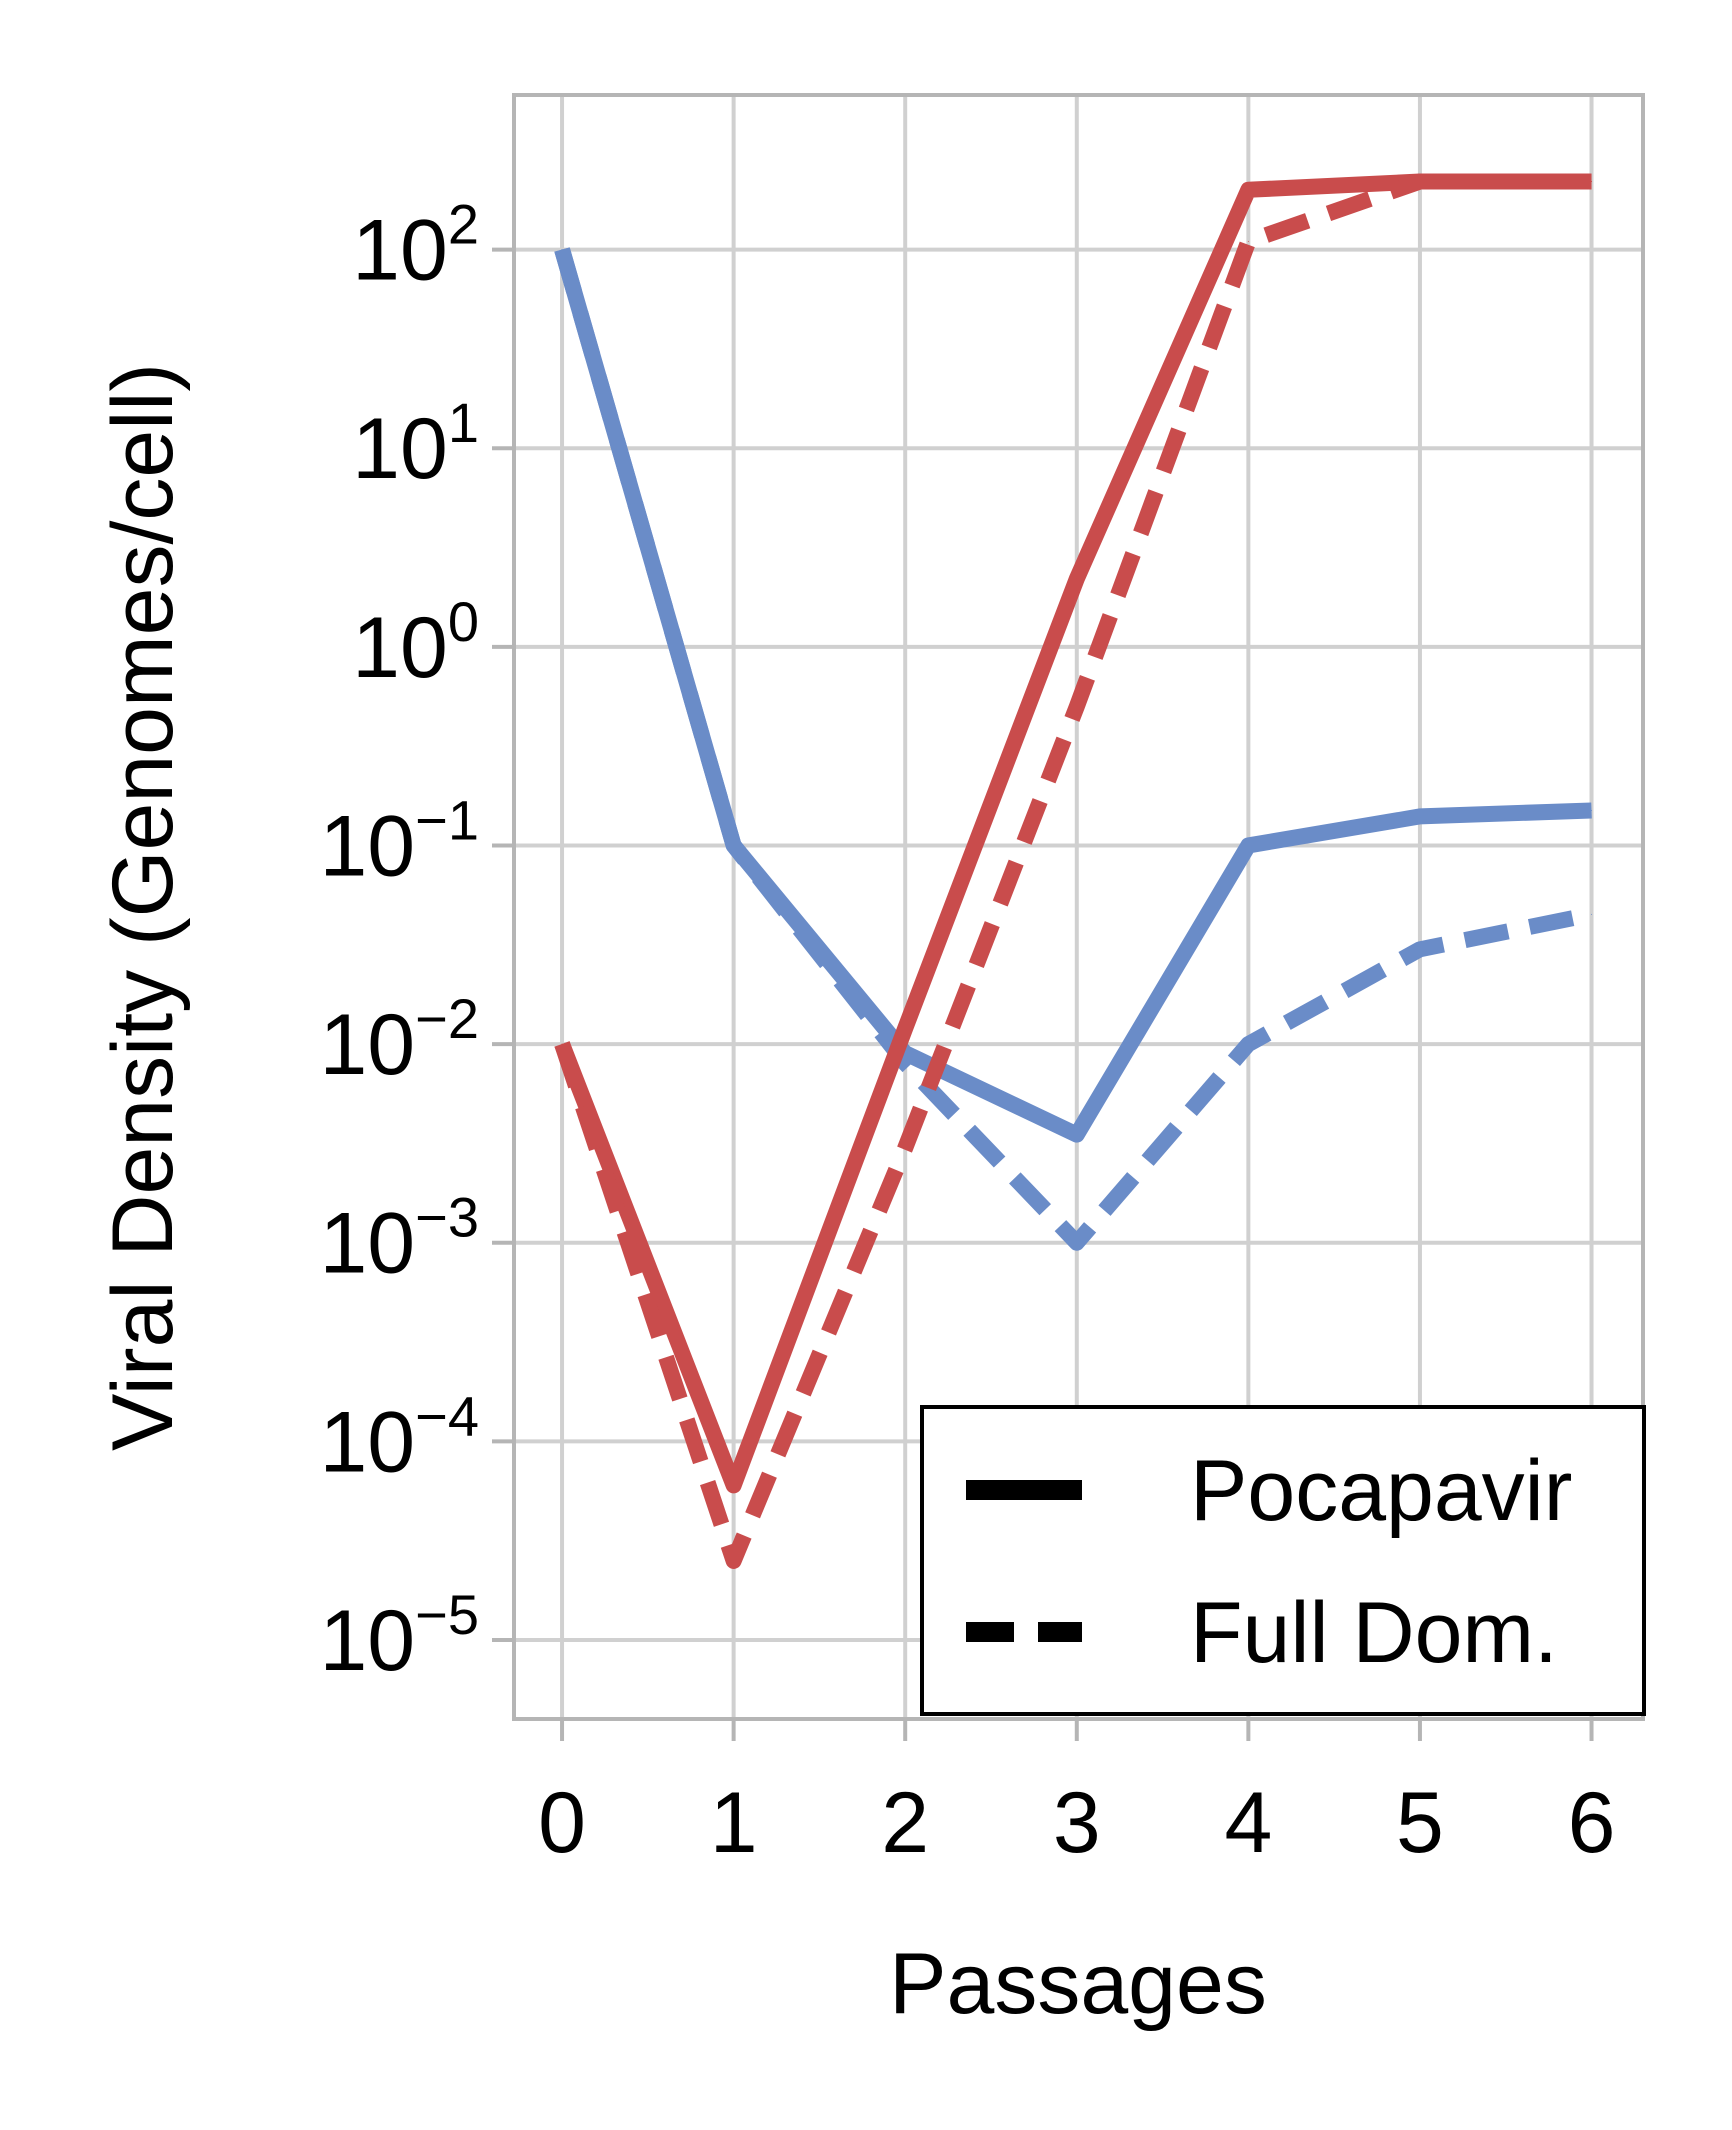 The image size is (1732, 2130). Describe the element at coordinates (1592, 1823) in the screenshot. I see `x-tick-label: 6` at that location.